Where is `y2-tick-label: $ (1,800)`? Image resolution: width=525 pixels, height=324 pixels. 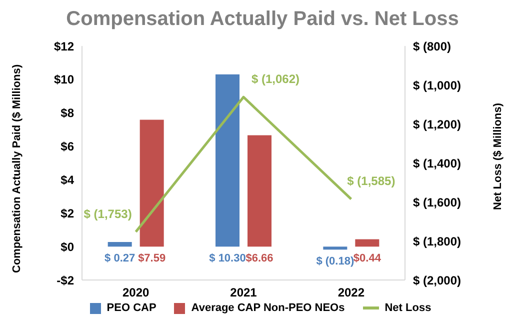 y2-tick-label: $ (1,800) is located at coordinates (437, 241).